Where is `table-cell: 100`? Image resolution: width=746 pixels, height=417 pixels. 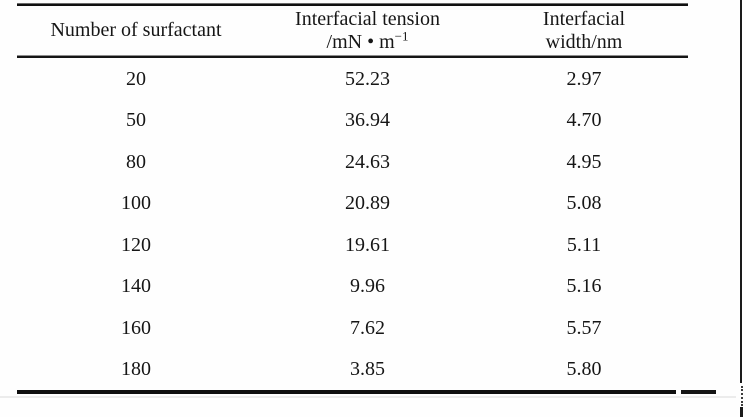 table-cell: 100 is located at coordinates (136, 203).